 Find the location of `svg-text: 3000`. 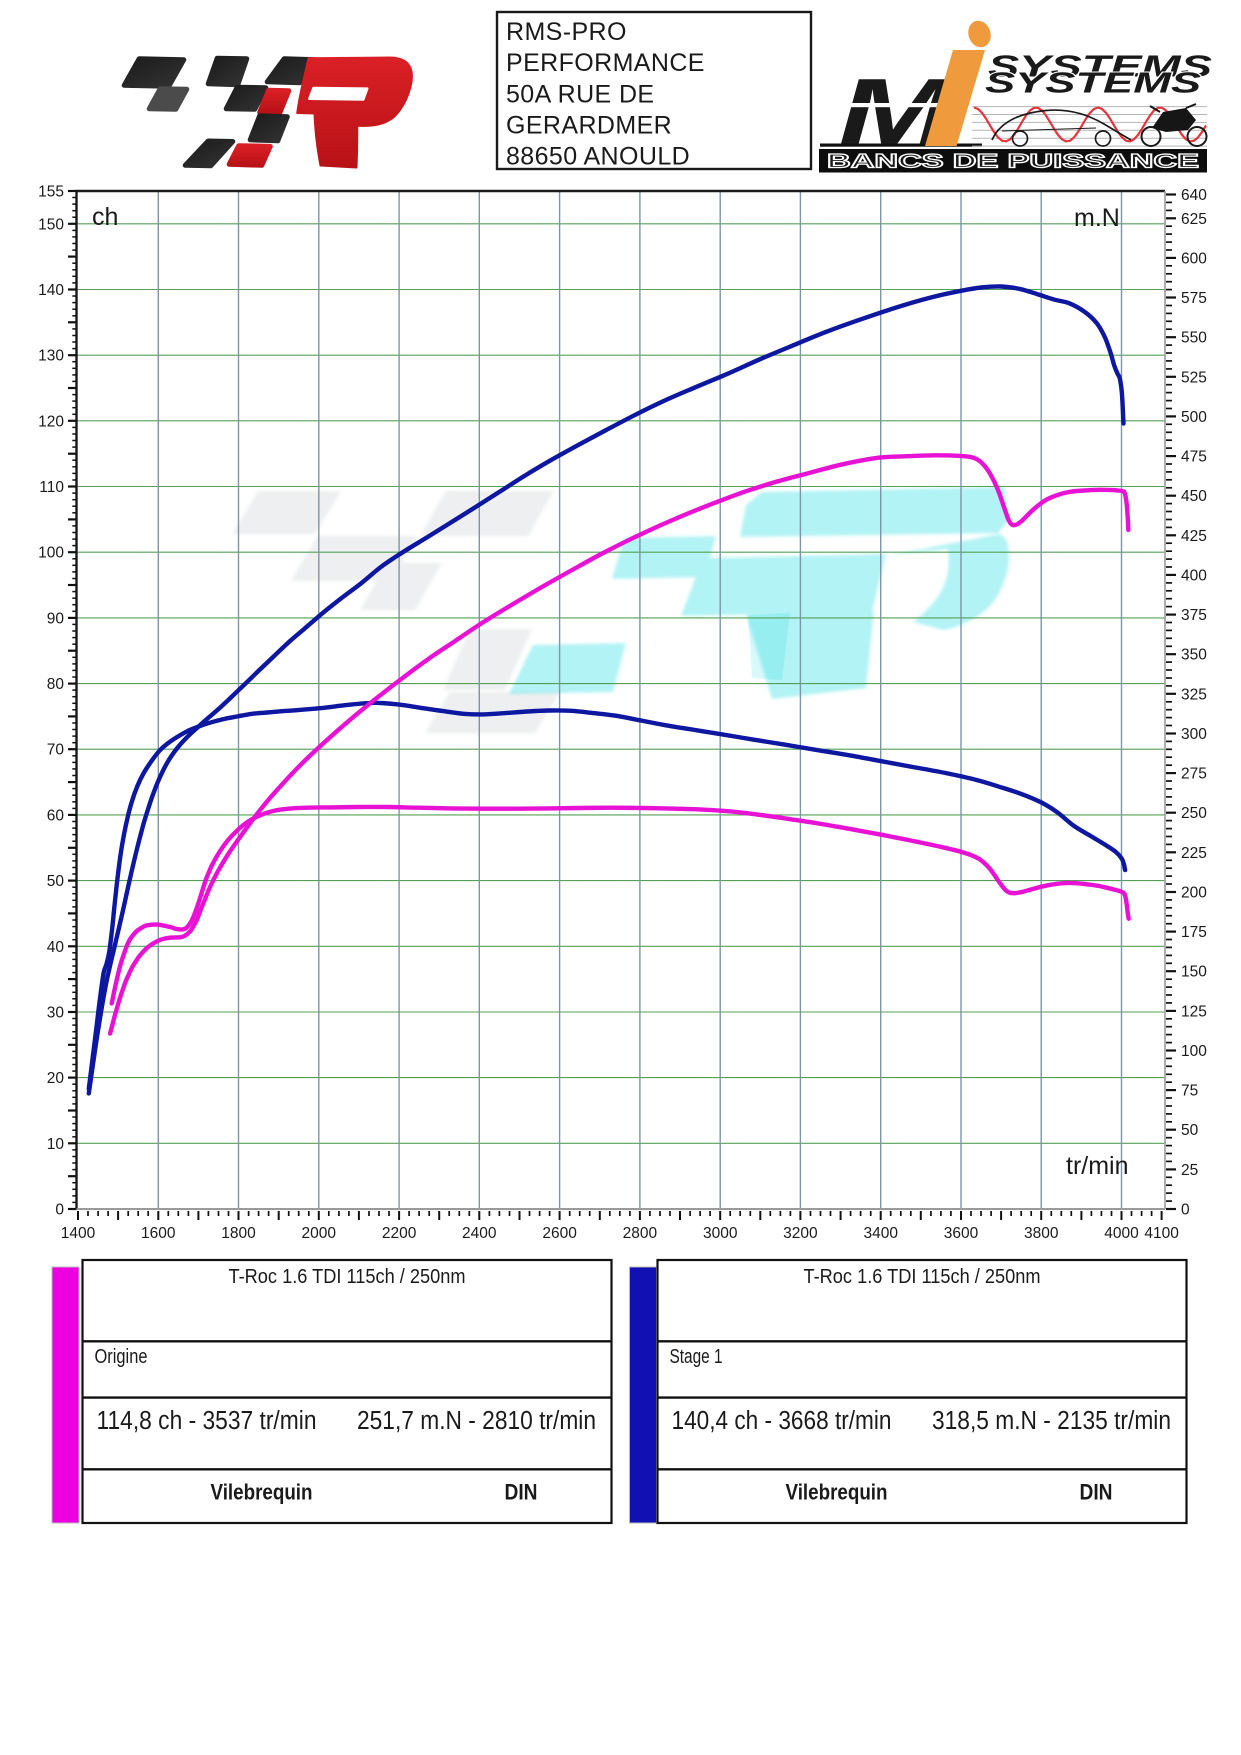

svg-text: 3000 is located at coordinates (720, 1233).